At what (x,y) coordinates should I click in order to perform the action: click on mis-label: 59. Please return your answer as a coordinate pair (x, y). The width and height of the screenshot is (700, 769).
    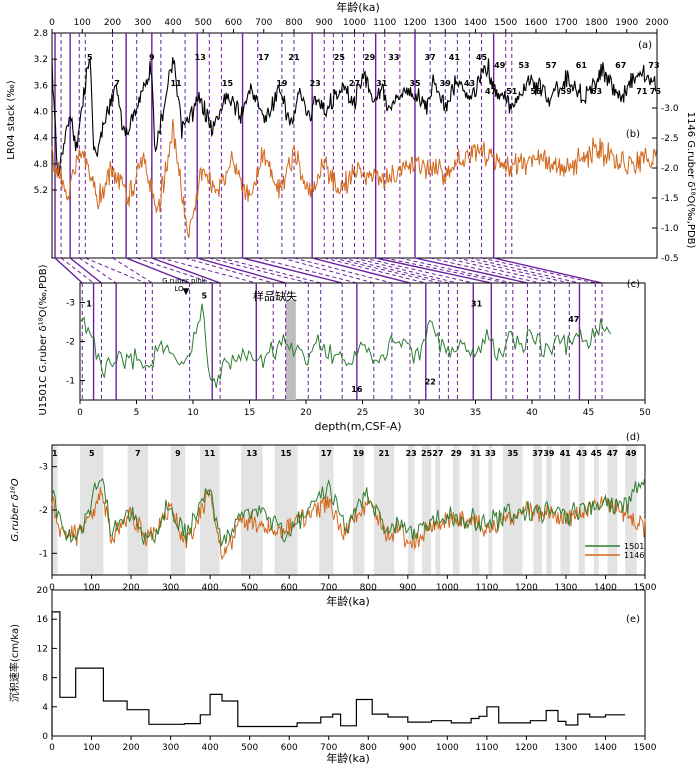
    Looking at the image, I should click on (567, 91).